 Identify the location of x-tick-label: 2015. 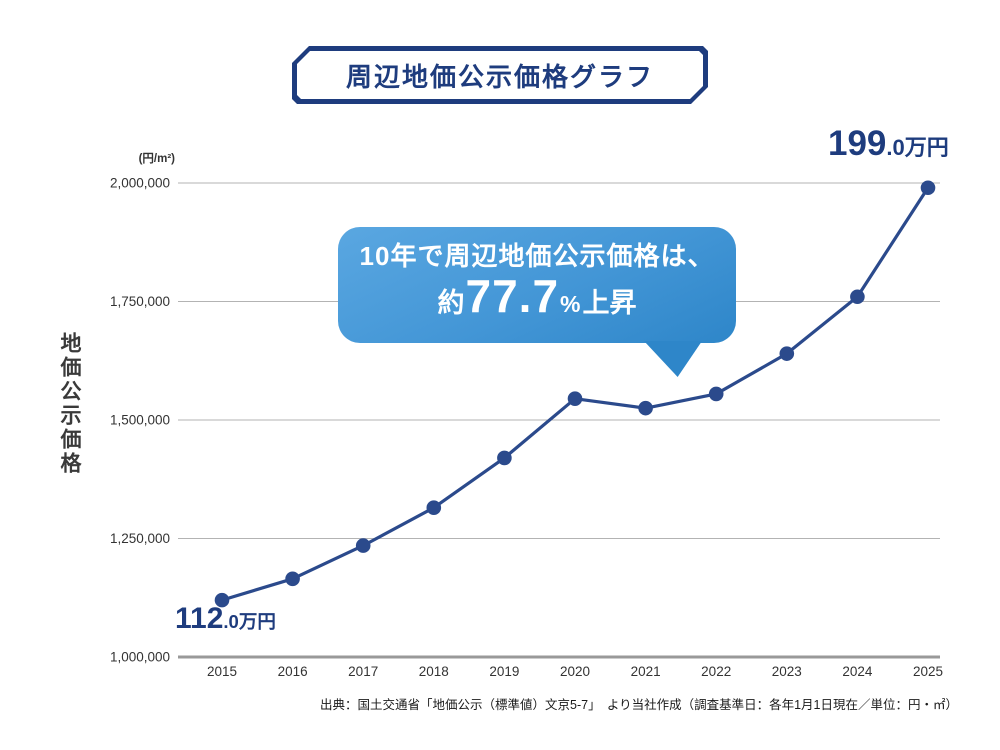
(222, 671).